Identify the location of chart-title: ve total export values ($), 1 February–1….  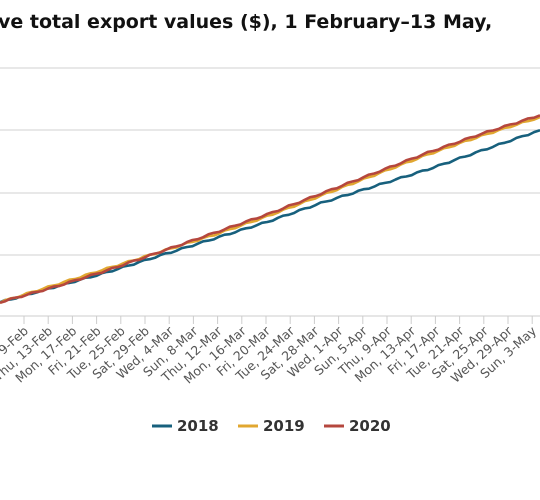
(246, 22).